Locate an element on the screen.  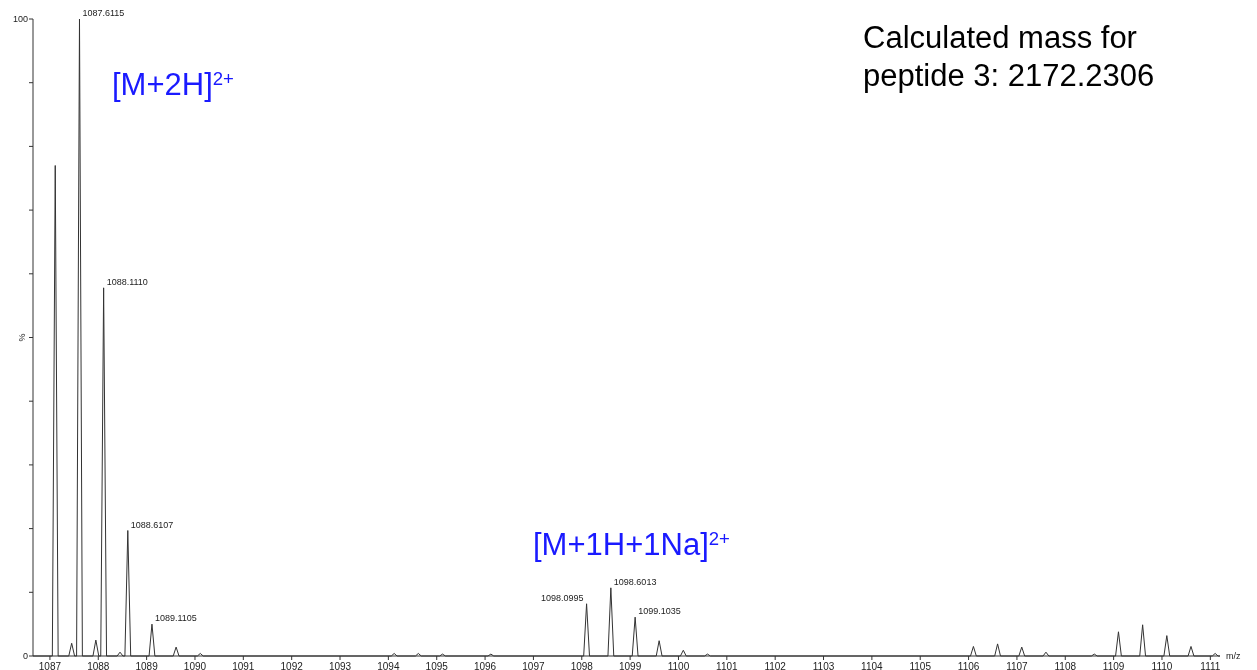
y-tick-label: 100 is located at coordinates (20, 19).